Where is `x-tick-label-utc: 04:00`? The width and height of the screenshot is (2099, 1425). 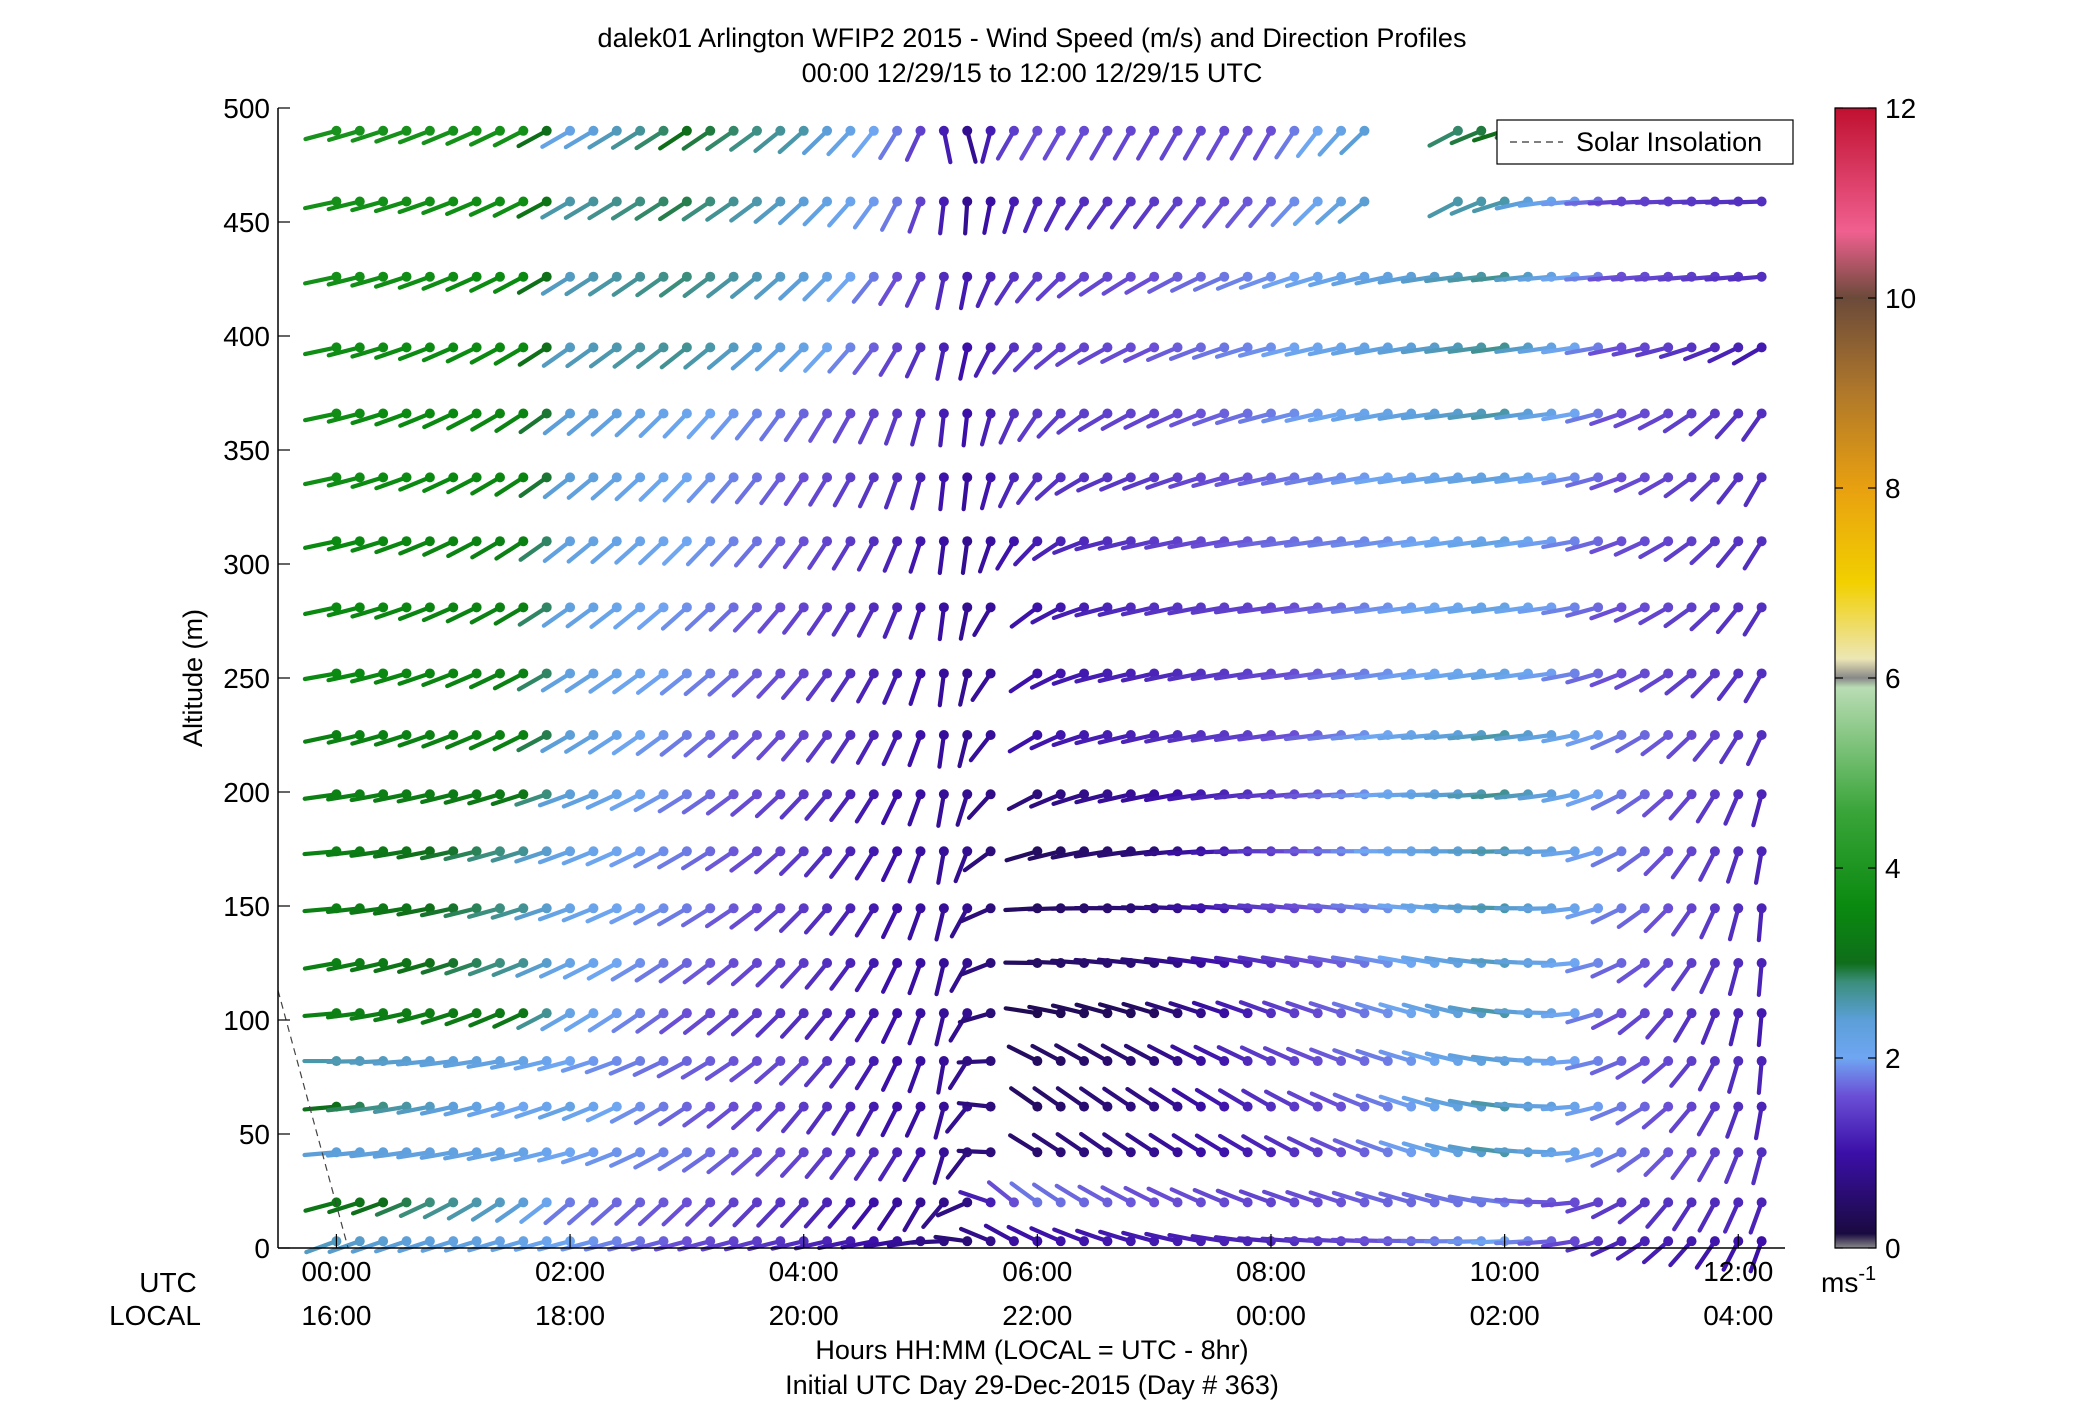 x-tick-label-utc: 04:00 is located at coordinates (804, 1271).